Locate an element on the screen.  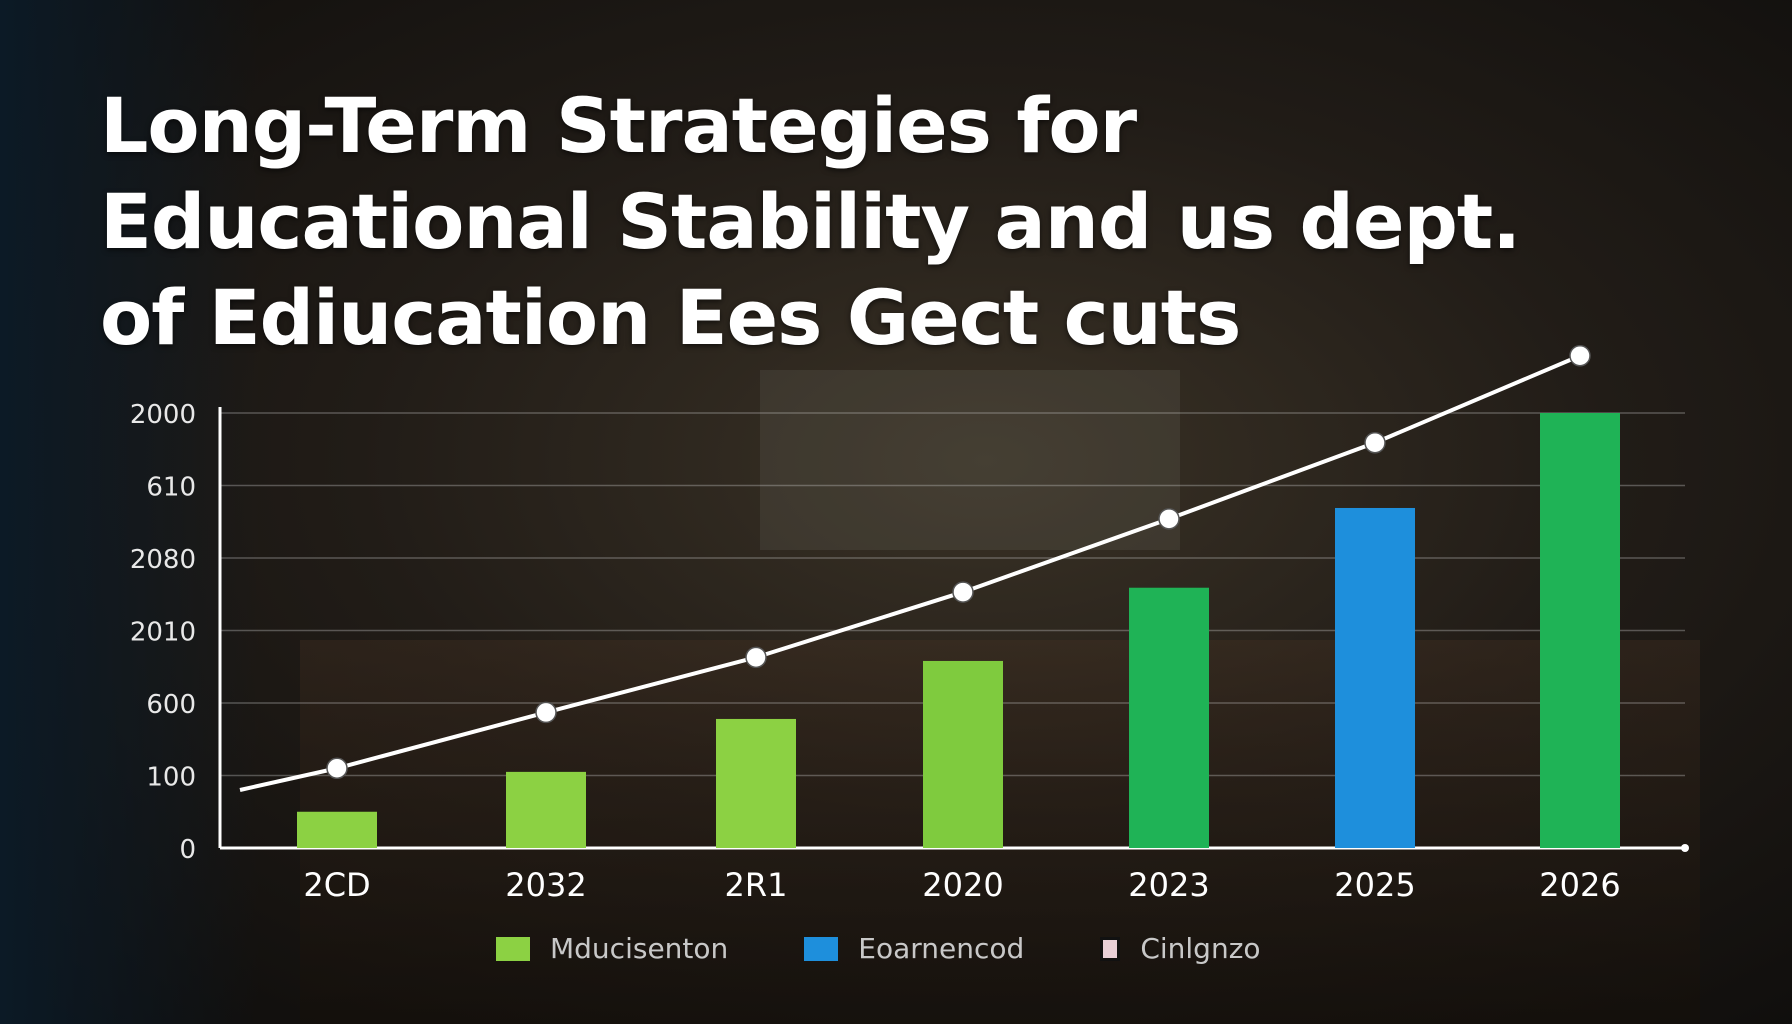
y-tick-label: 2080 is located at coordinates (163, 560).